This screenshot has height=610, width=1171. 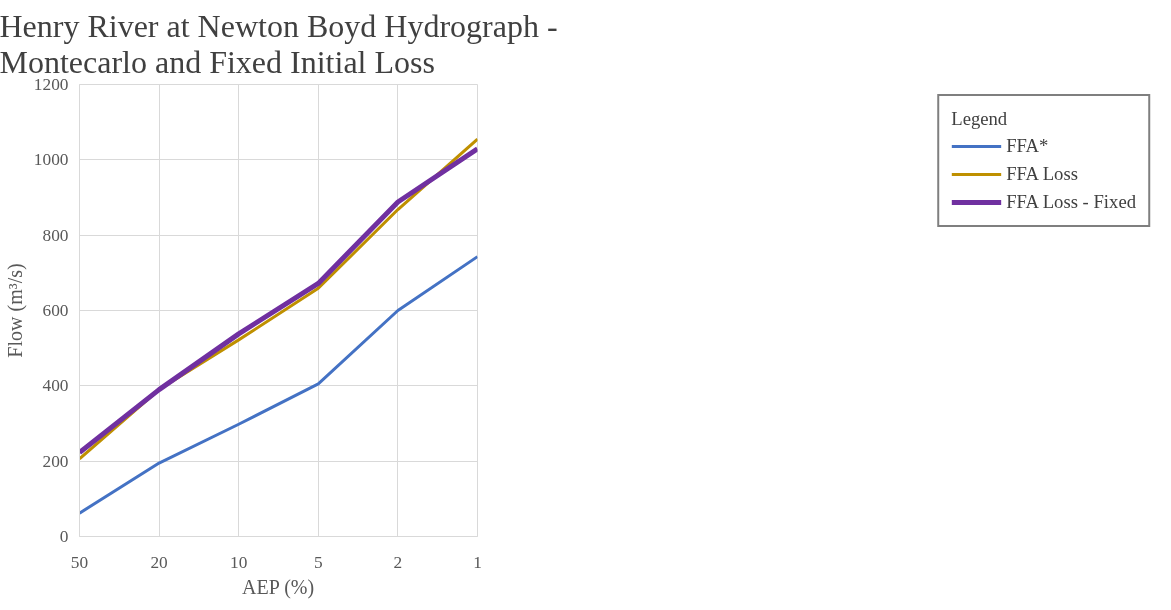 What do you see at coordinates (15, 310) in the screenshot?
I see `y-axis-title: Flow (m³/s)` at bounding box center [15, 310].